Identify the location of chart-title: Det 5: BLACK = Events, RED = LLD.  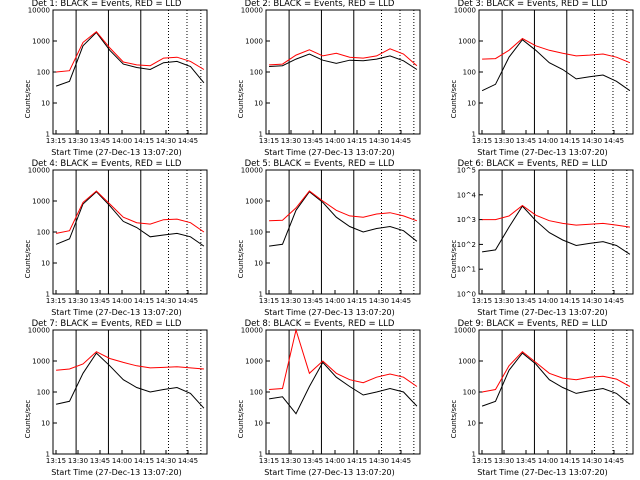
(319, 164).